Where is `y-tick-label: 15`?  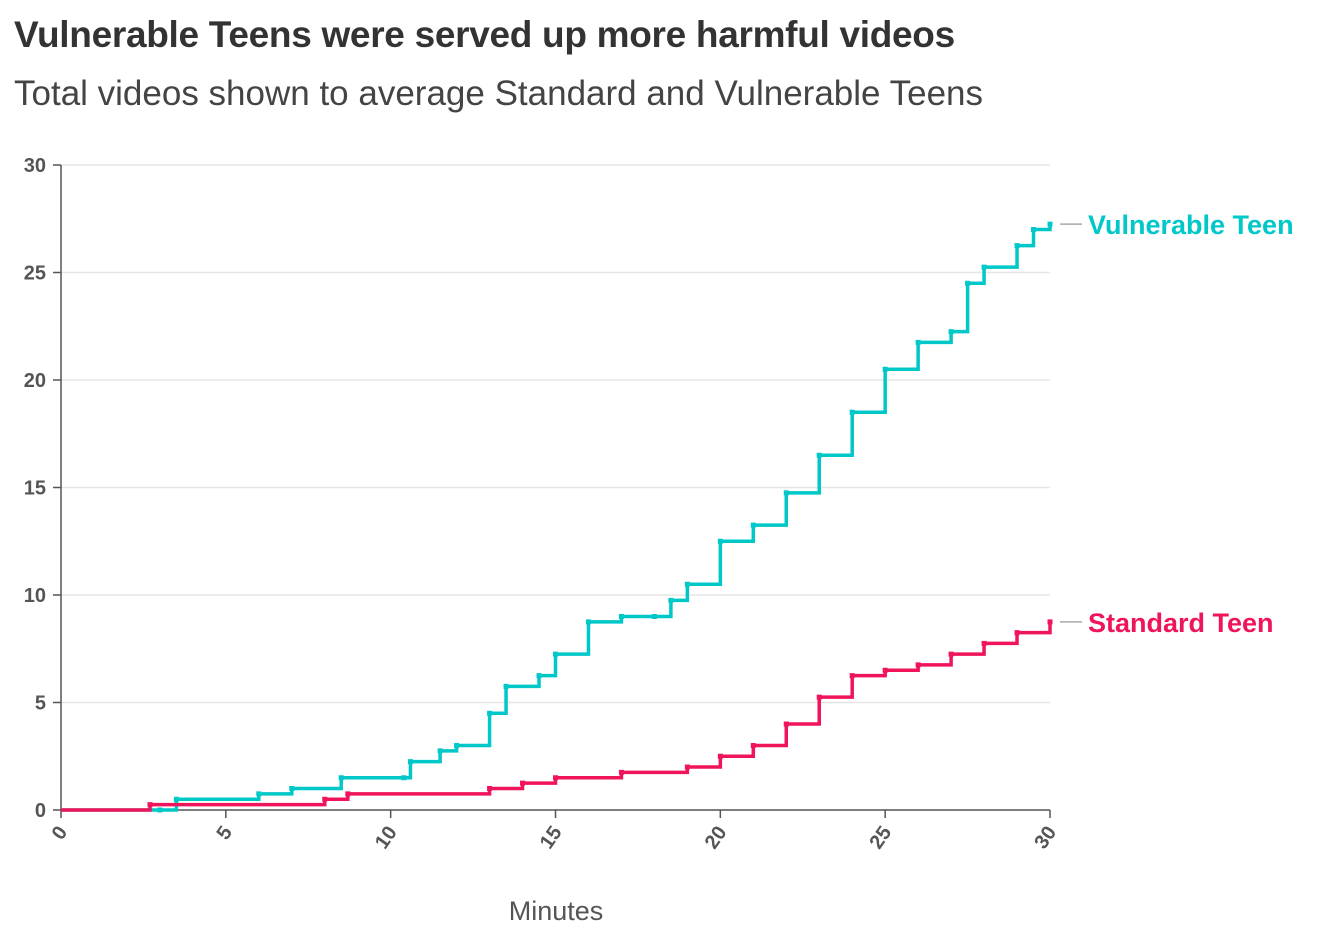
y-tick-label: 15 is located at coordinates (35, 489).